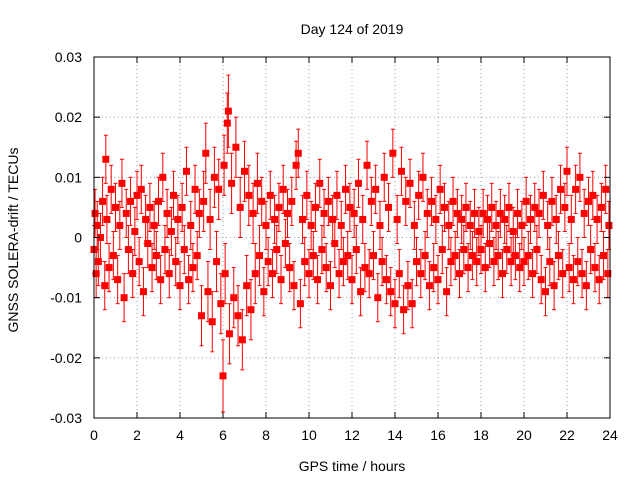 Image resolution: width=640 pixels, height=480 pixels. I want to click on x-tick-label: 0, so click(94, 435).